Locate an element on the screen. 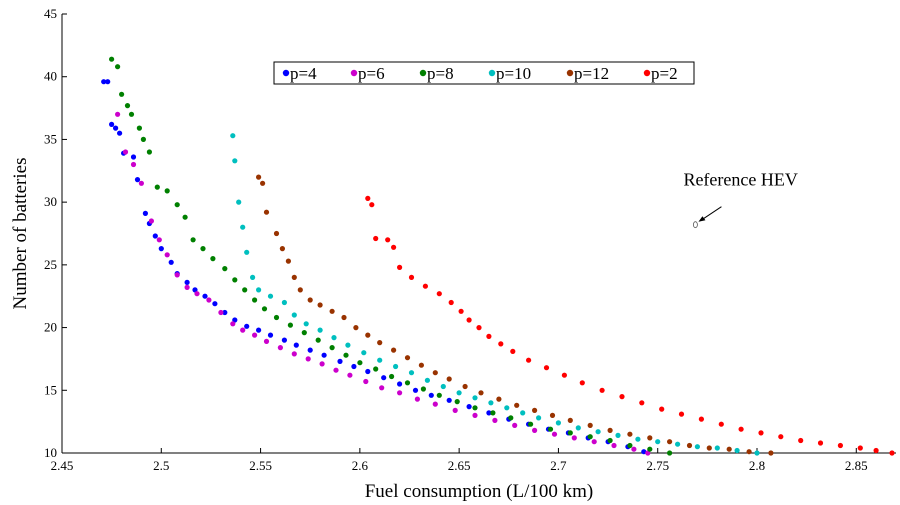 This screenshot has height=505, width=900. y-tick-label: 30 is located at coordinates (50, 201).